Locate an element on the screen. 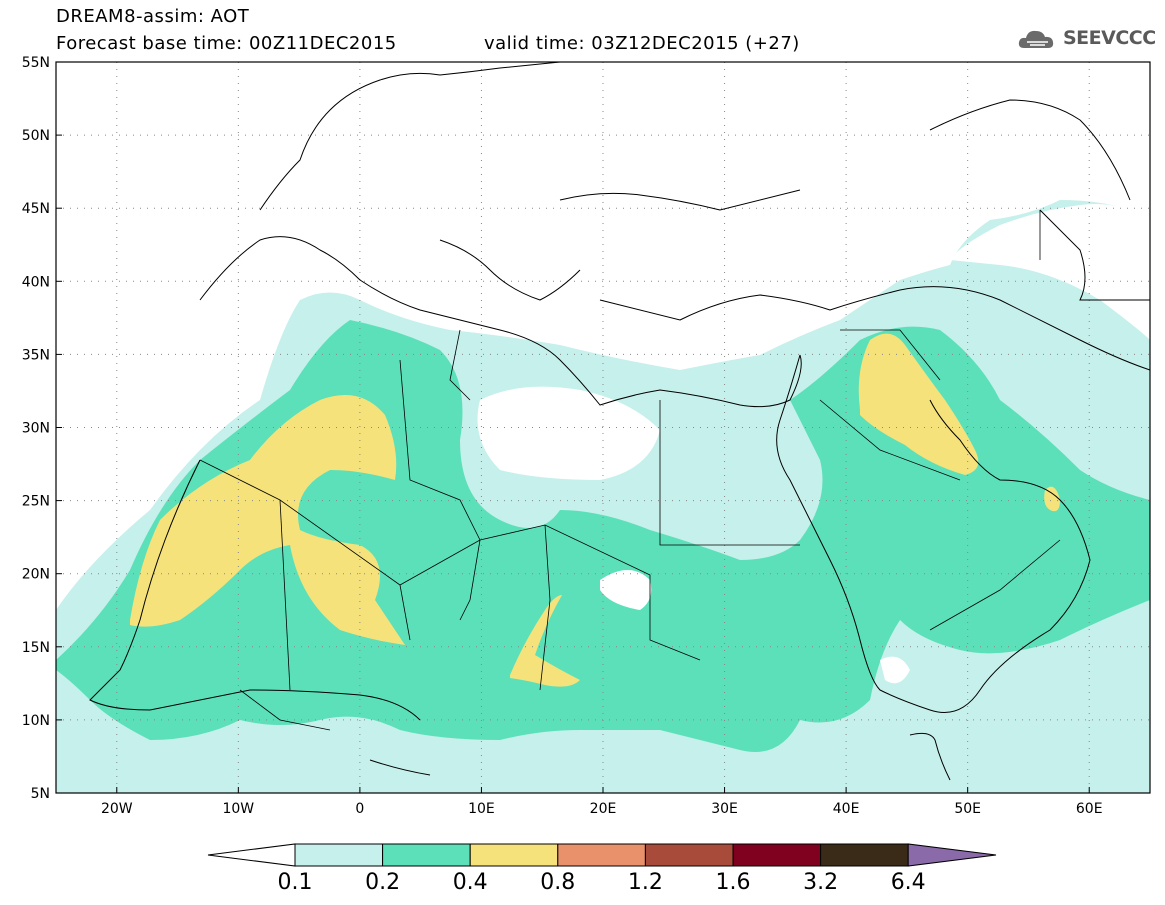 The width and height of the screenshot is (1165, 905). lat-tick-label: 40N is located at coordinates (36, 282).